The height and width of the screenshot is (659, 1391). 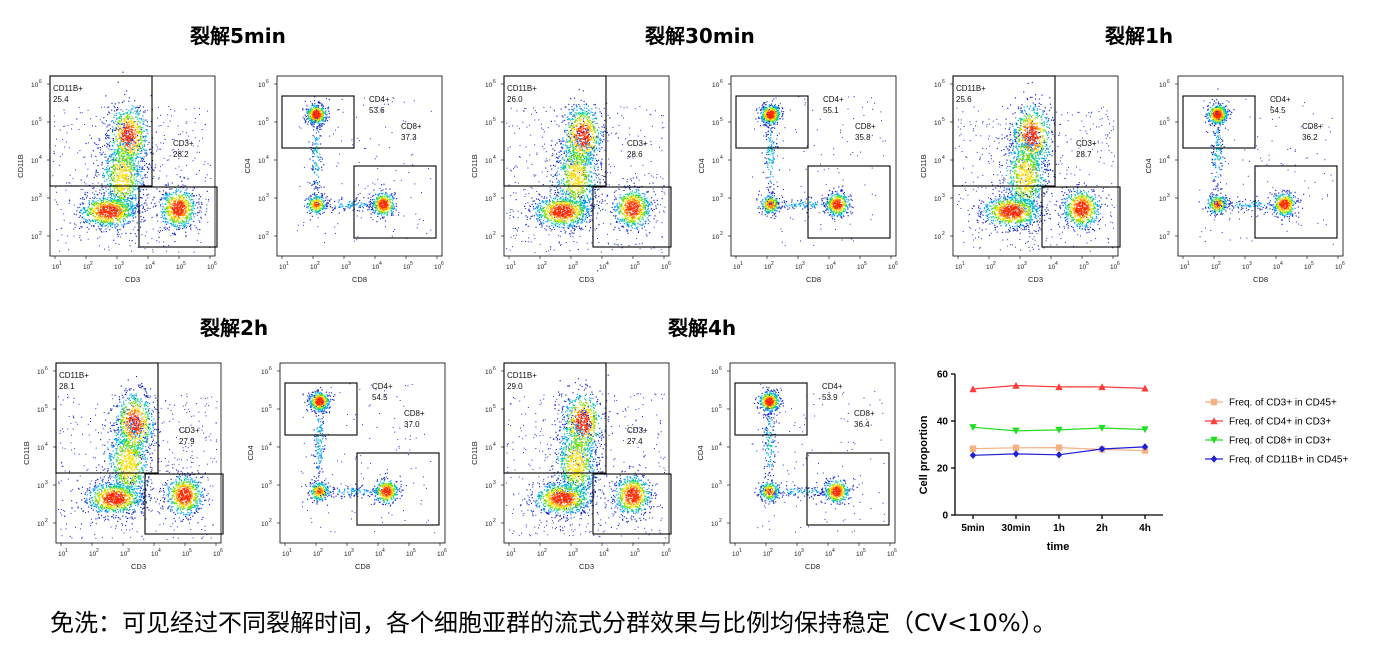 I want to click on y-axis-title: CD11B, so click(x=474, y=166).